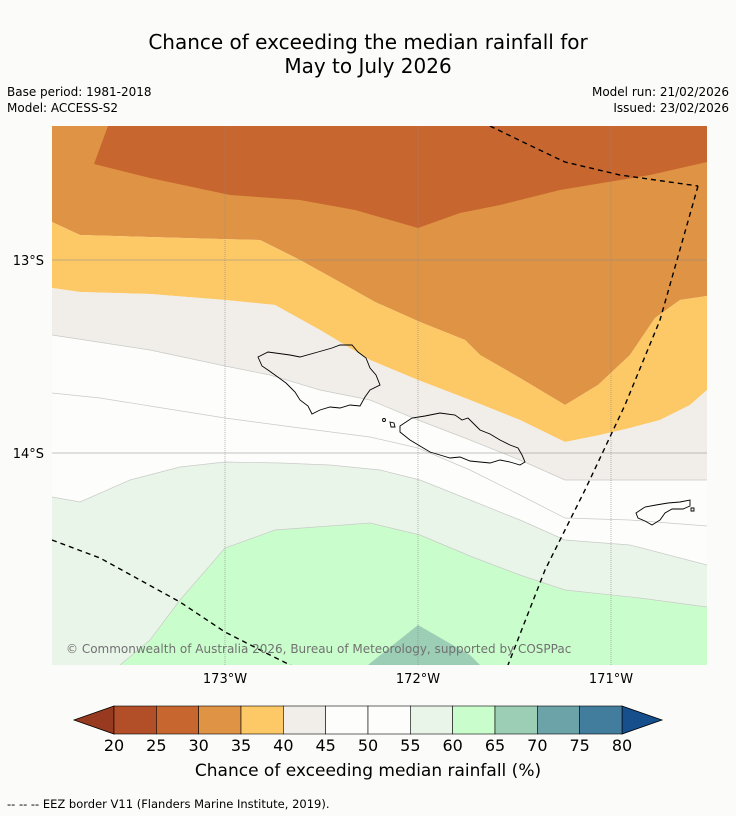 The width and height of the screenshot is (736, 816). Describe the element at coordinates (368, 771) in the screenshot. I see `colorbar-label: Chance of exceeding median rainfall (%)` at that location.